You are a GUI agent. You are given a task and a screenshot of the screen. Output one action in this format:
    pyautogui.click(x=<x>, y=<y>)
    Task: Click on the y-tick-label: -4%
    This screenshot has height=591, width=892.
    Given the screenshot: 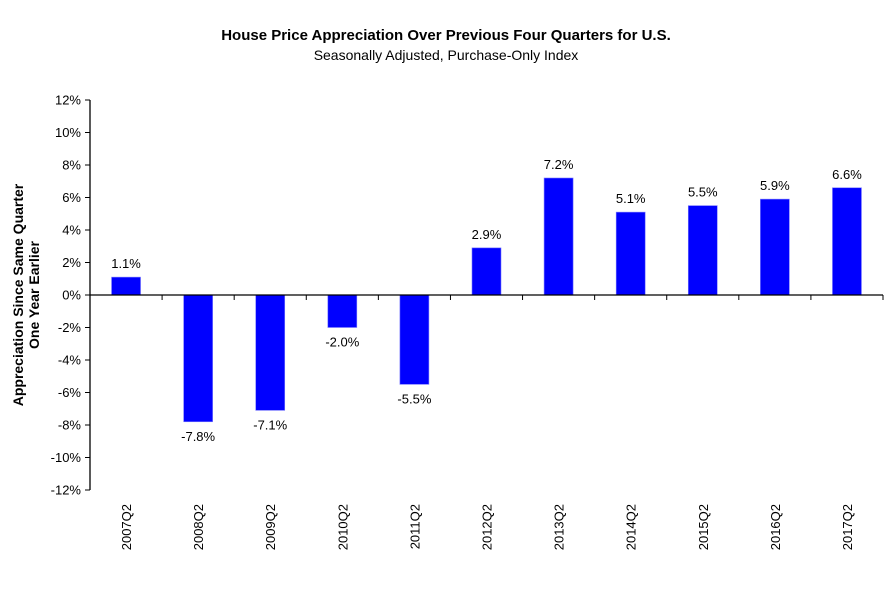 What is the action you would take?
    pyautogui.click(x=70, y=360)
    